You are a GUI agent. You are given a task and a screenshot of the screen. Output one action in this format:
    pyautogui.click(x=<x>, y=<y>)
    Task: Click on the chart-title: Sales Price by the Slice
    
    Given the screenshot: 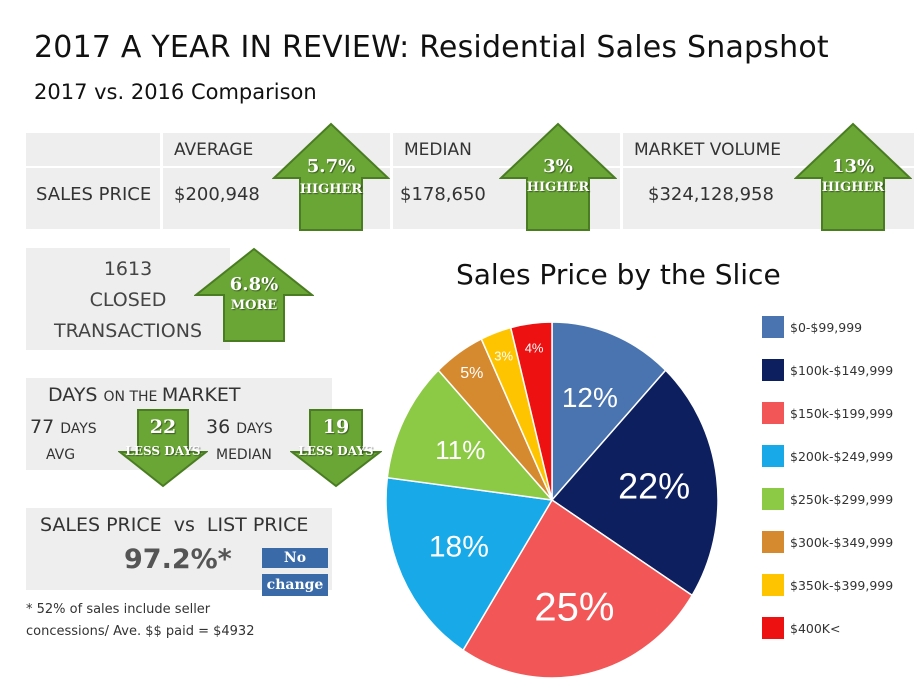 What is the action you would take?
    pyautogui.click(x=618, y=274)
    